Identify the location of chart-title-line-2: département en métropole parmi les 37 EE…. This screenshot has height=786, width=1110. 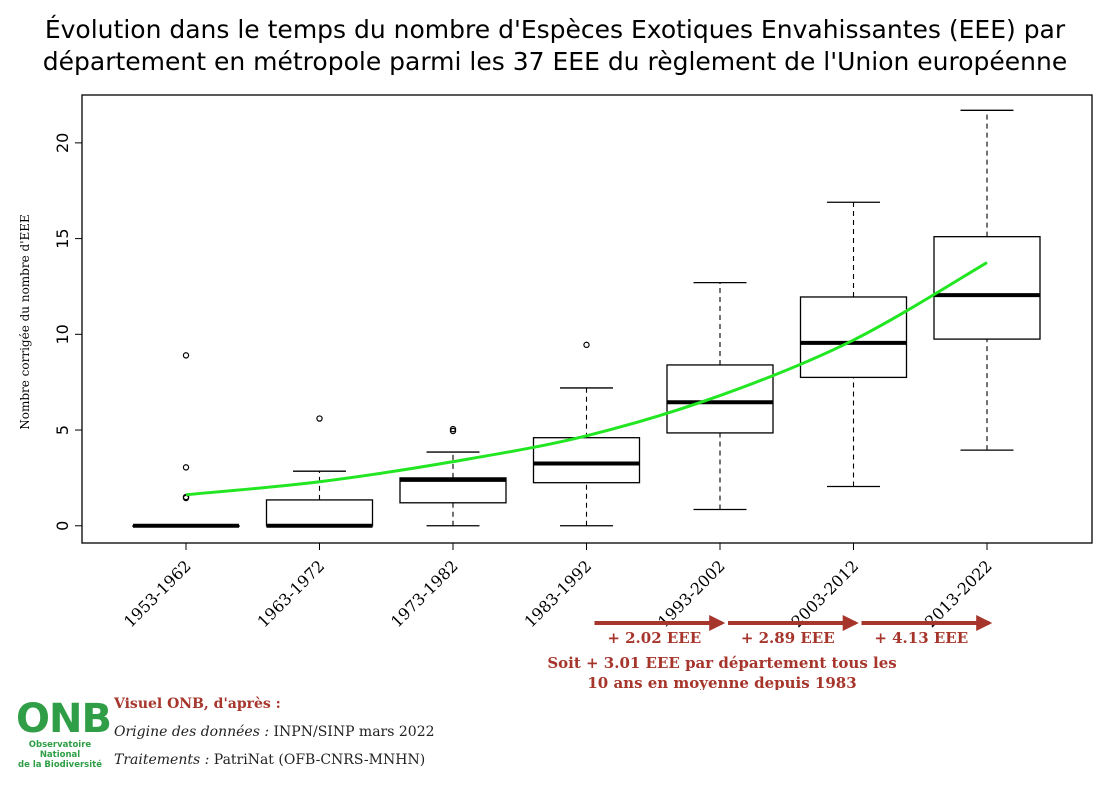
(555, 61).